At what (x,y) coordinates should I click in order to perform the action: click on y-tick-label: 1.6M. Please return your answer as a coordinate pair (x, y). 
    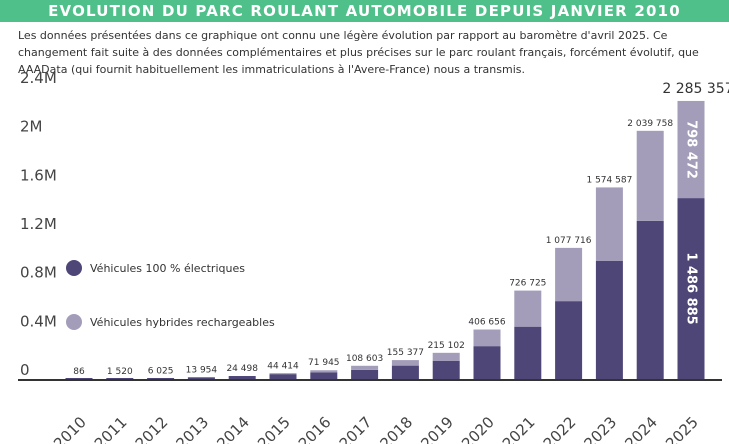
    Looking at the image, I should click on (38, 175).